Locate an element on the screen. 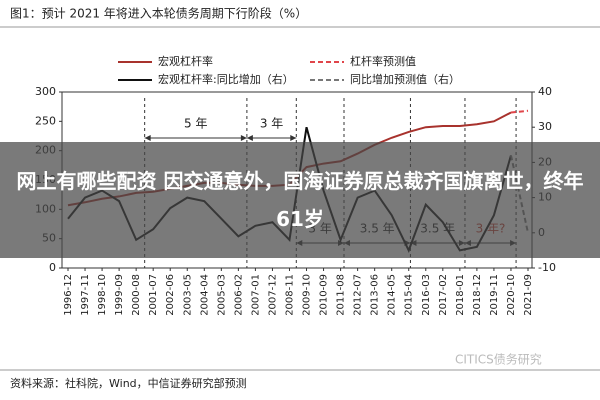  y2-tick-label: -10 is located at coordinates (547, 267).